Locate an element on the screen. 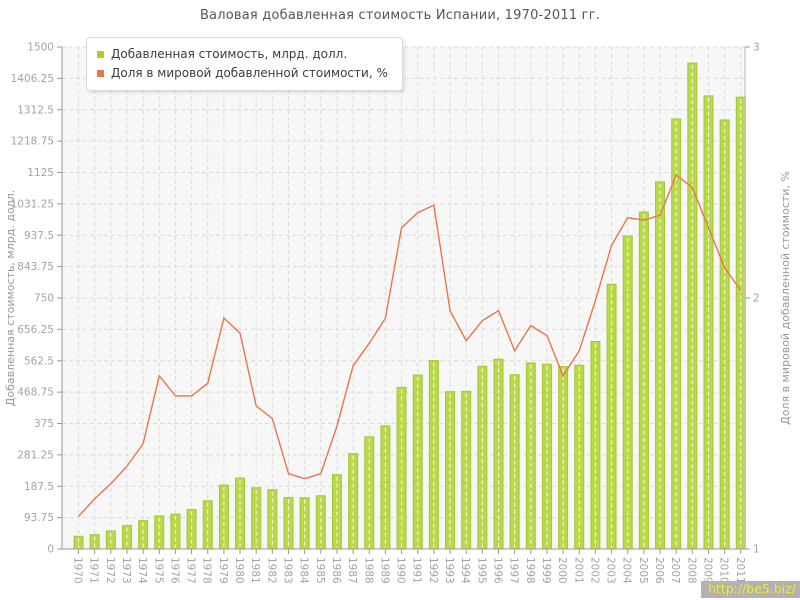 The width and height of the screenshot is (800, 600). left-tick-label: 750 is located at coordinates (44, 299).